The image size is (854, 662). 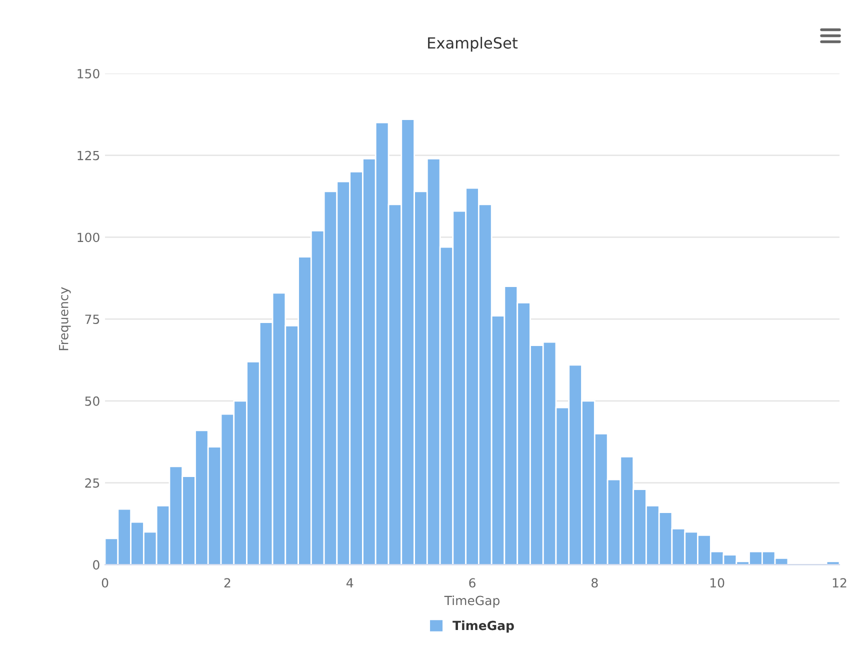 What do you see at coordinates (96, 565) in the screenshot?
I see `y-tick-label: 0` at bounding box center [96, 565].